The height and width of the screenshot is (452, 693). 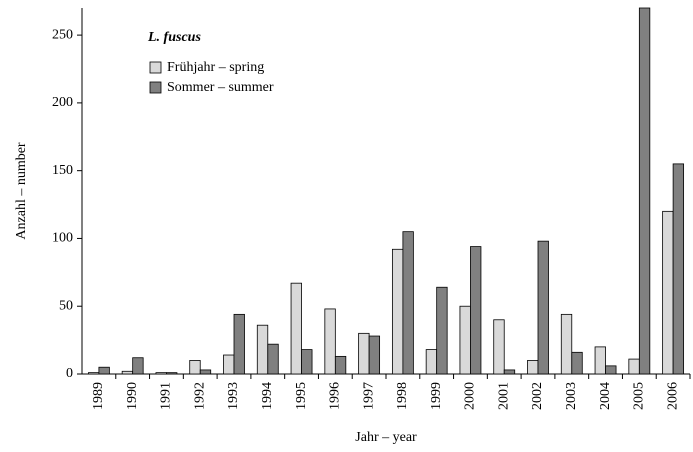 What do you see at coordinates (62, 102) in the screenshot?
I see `y-tick-label: 200` at bounding box center [62, 102].